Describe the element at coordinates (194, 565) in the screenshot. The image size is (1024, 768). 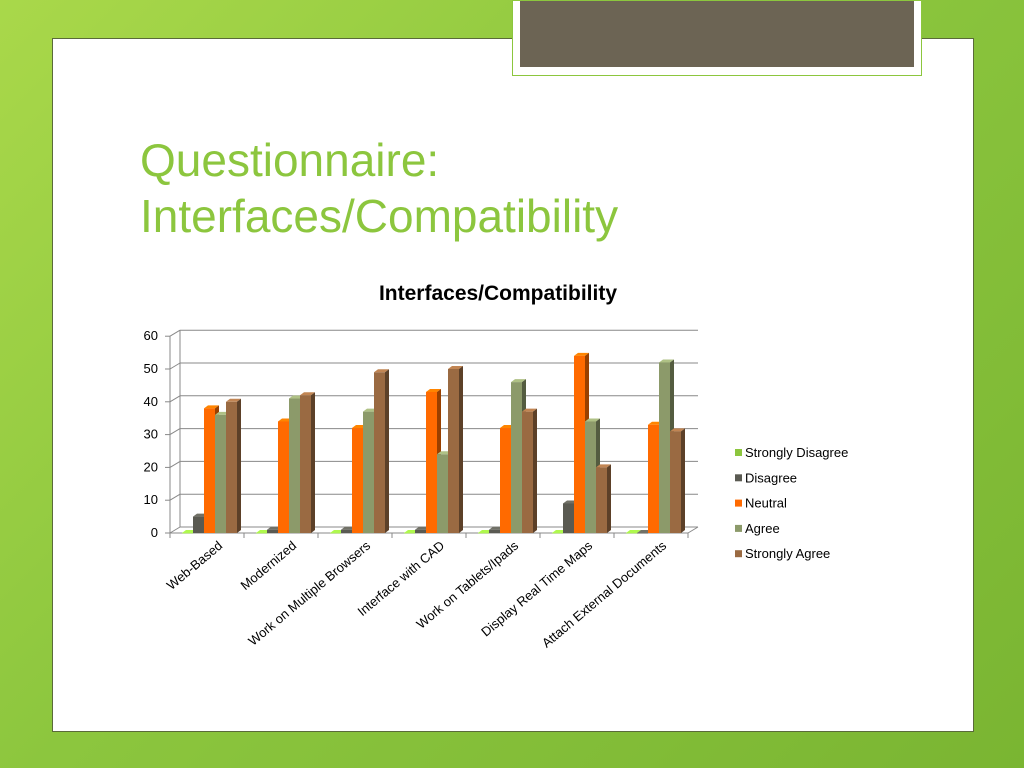
I see `x-category-label: Web-Based` at that location.